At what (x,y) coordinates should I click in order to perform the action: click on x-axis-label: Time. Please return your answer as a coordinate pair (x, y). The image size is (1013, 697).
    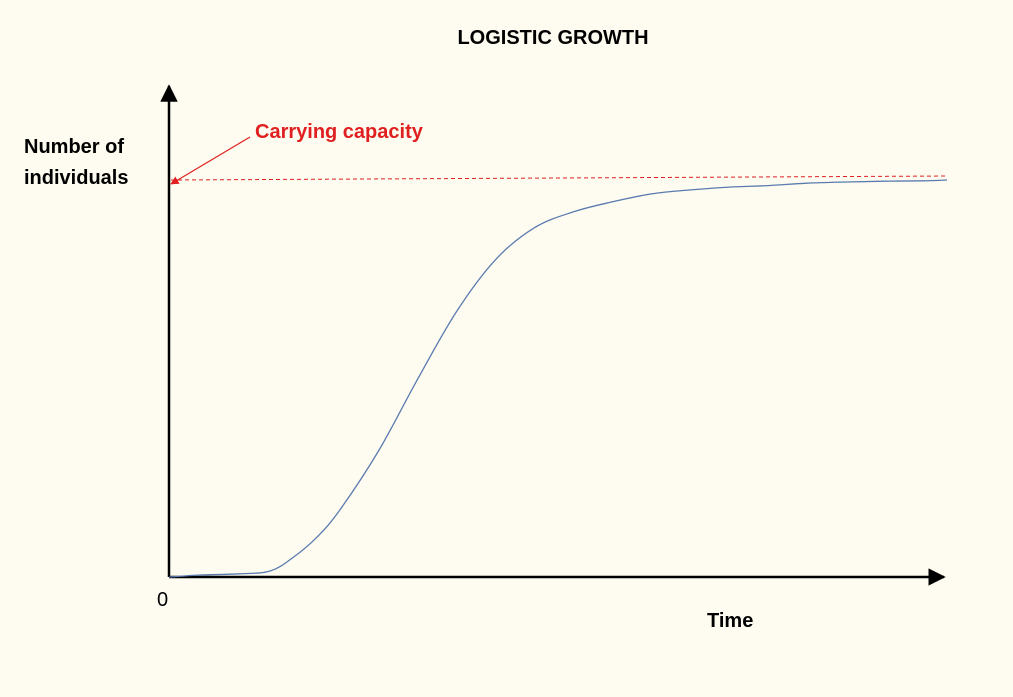
    Looking at the image, I should click on (730, 621).